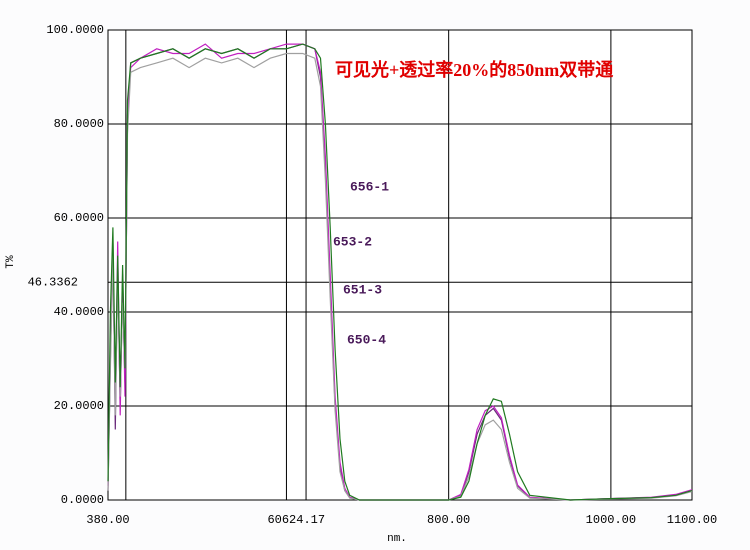 Image resolution: width=750 pixels, height=550 pixels. Describe the element at coordinates (692, 520) in the screenshot. I see `x-tick-label: 1100.00` at that location.